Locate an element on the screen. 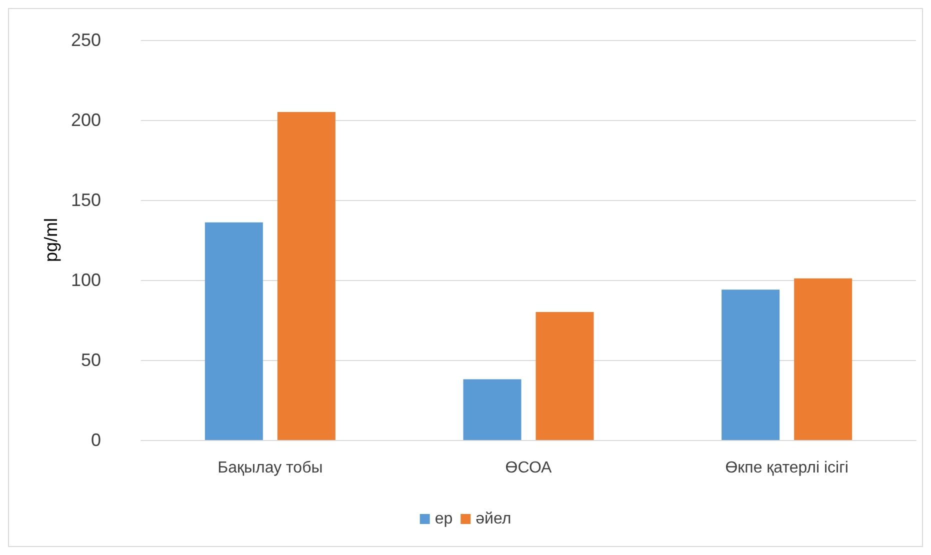  y-tick-label: 250 is located at coordinates (85, 40).